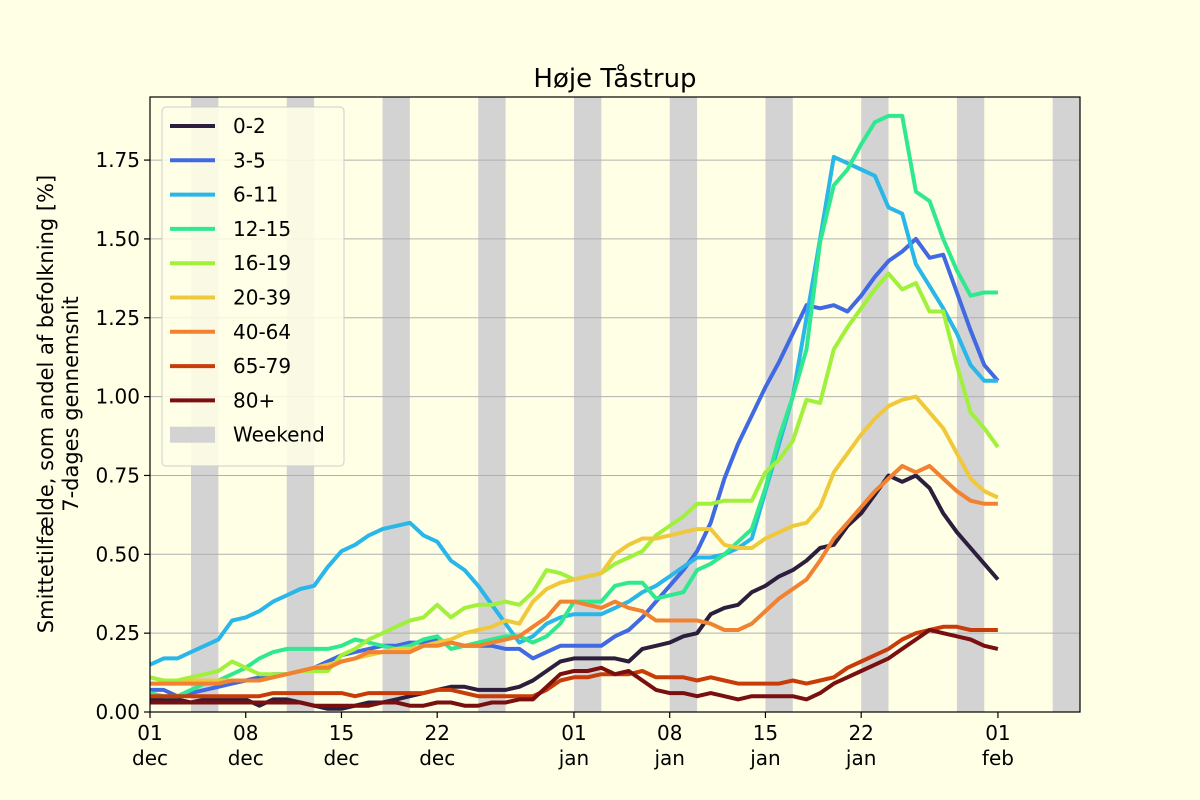  Describe the element at coordinates (117, 475) in the screenshot. I see `y-tick-label: 0.75` at that location.